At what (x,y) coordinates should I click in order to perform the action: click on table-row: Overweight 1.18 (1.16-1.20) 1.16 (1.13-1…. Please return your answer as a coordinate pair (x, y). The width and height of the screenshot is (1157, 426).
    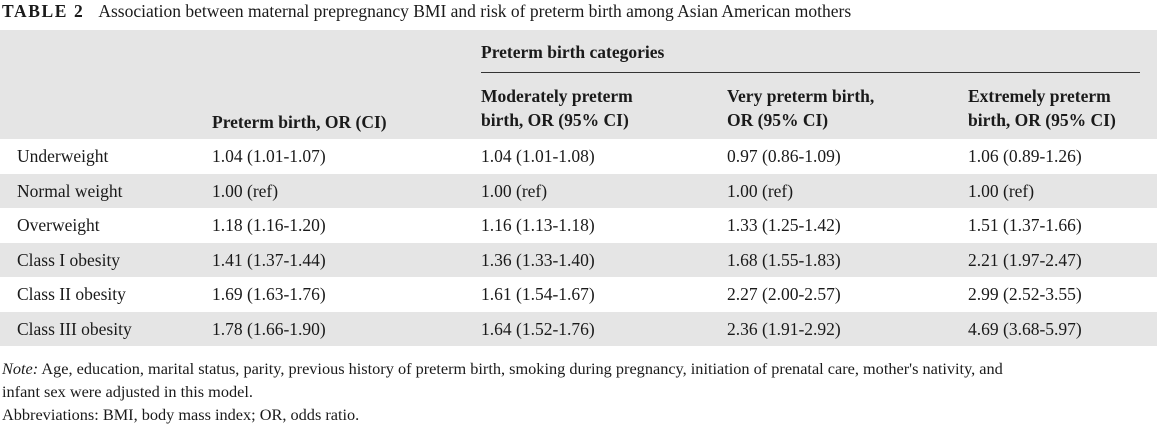
    Looking at the image, I should click on (578, 225).